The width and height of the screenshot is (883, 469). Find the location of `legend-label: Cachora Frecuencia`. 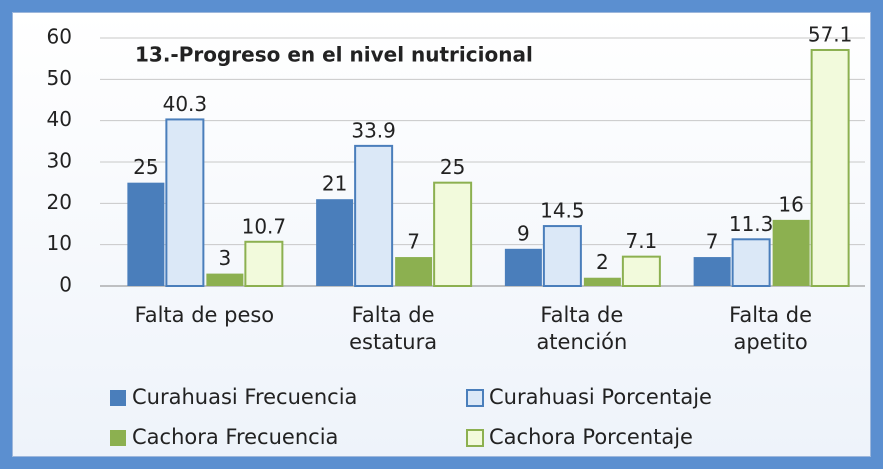

legend-label: Cachora Frecuencia is located at coordinates (235, 437).